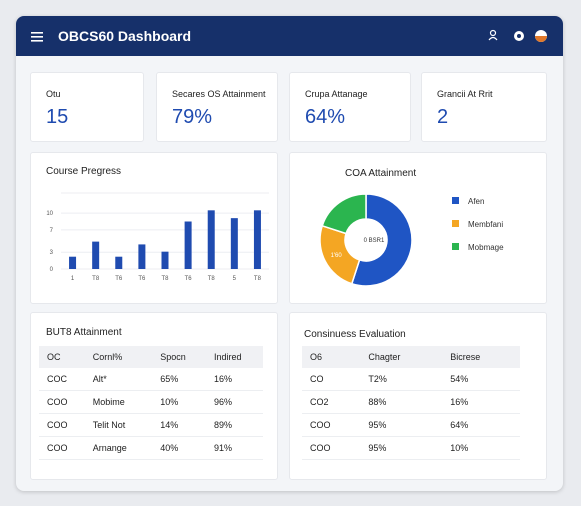  What do you see at coordinates (62, 379) in the screenshot?
I see `table-cell: COC` at bounding box center [62, 379].